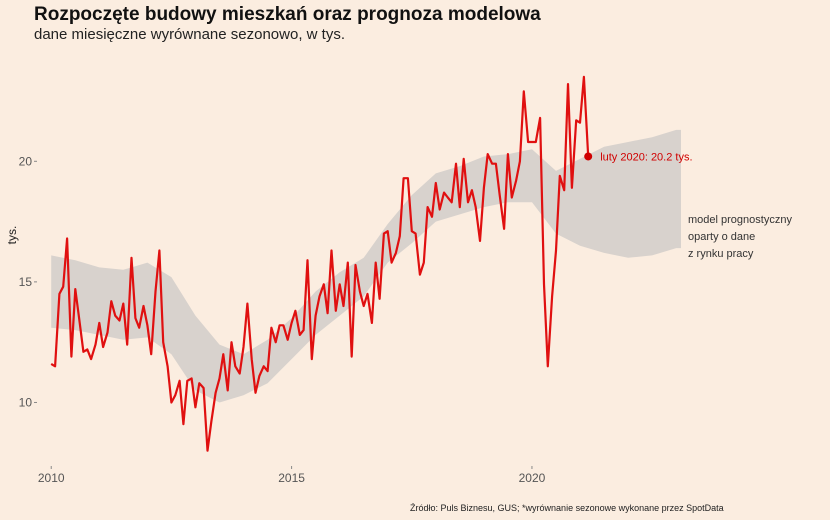 The height and width of the screenshot is (520, 830). I want to click on y-tick-label: 15, so click(26, 282).